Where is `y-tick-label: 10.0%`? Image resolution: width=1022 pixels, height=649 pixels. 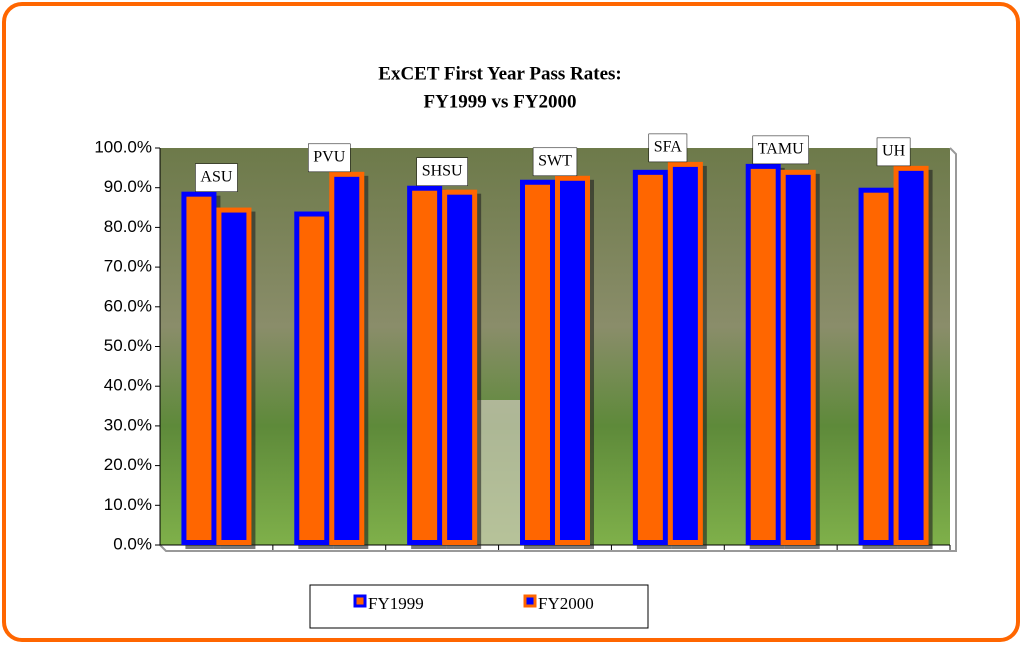 y-tick-label: 10.0% is located at coordinates (128, 504).